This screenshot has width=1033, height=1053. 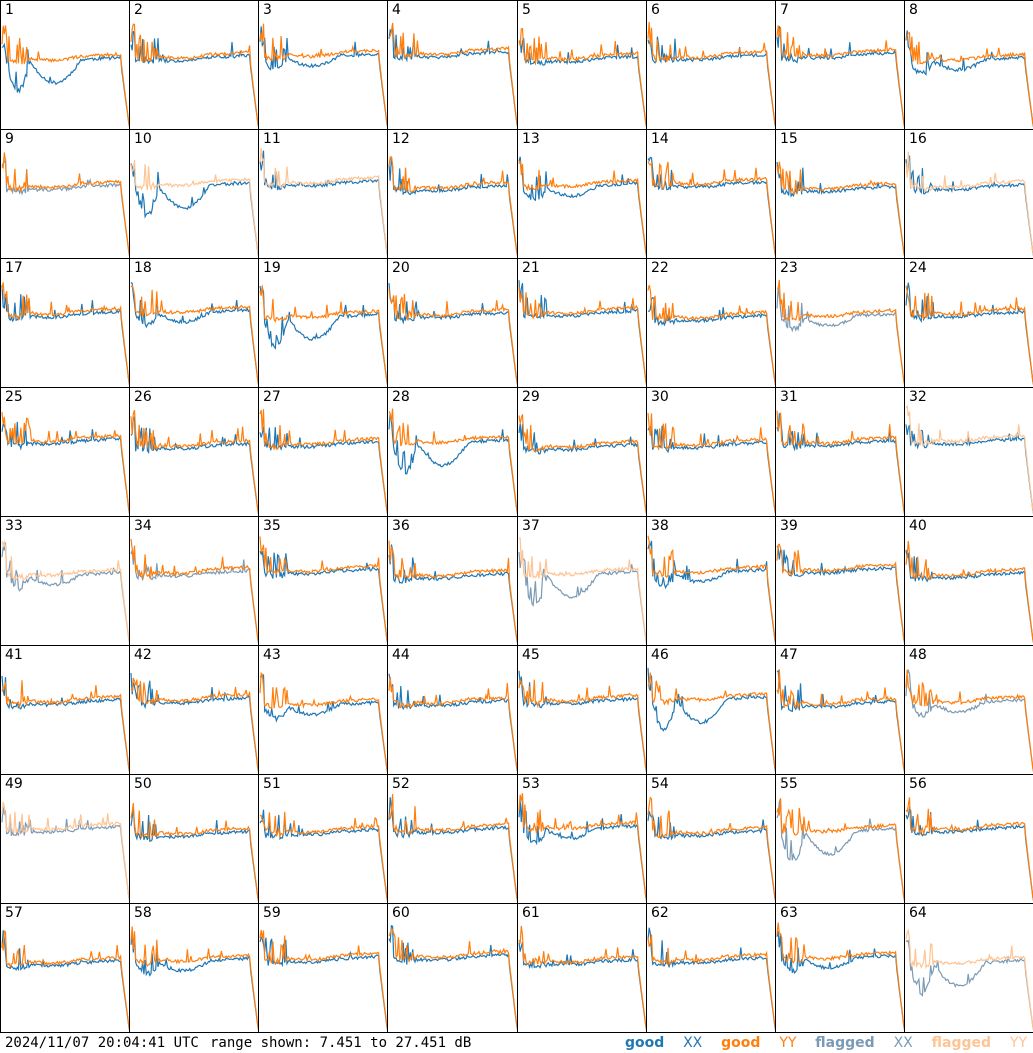 I want to click on panel-number: 35, so click(x=272, y=526).